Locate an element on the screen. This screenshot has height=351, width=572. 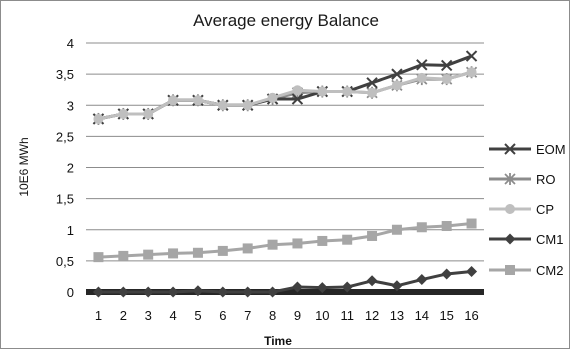
x-tick-label: 10 is located at coordinates (322, 315).